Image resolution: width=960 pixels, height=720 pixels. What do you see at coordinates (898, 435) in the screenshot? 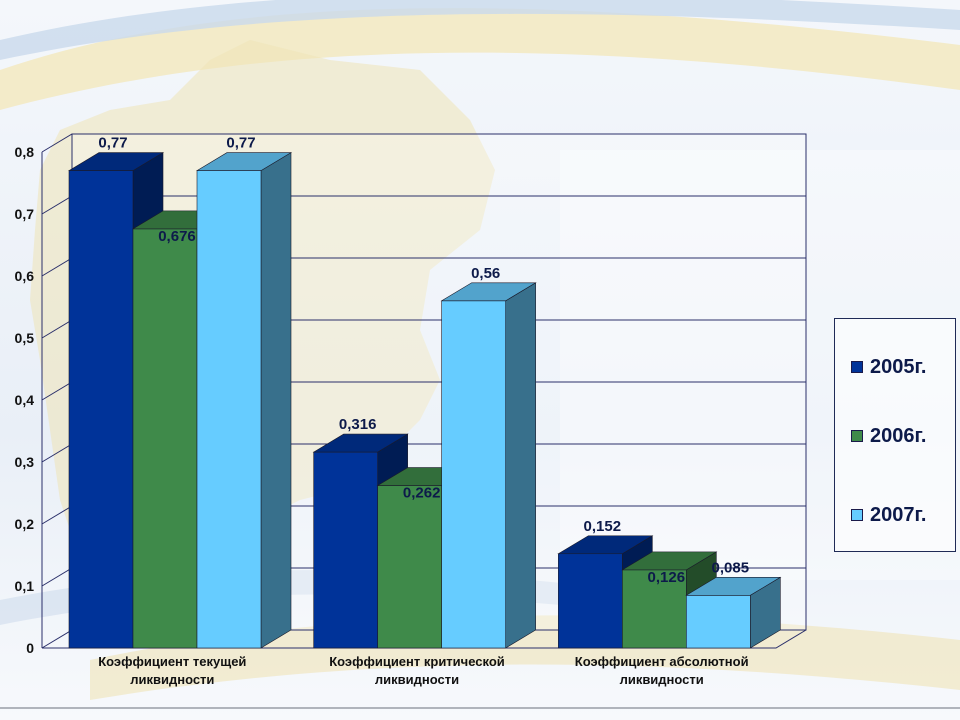
I see `legend-label-2006: 2006г.` at bounding box center [898, 435].